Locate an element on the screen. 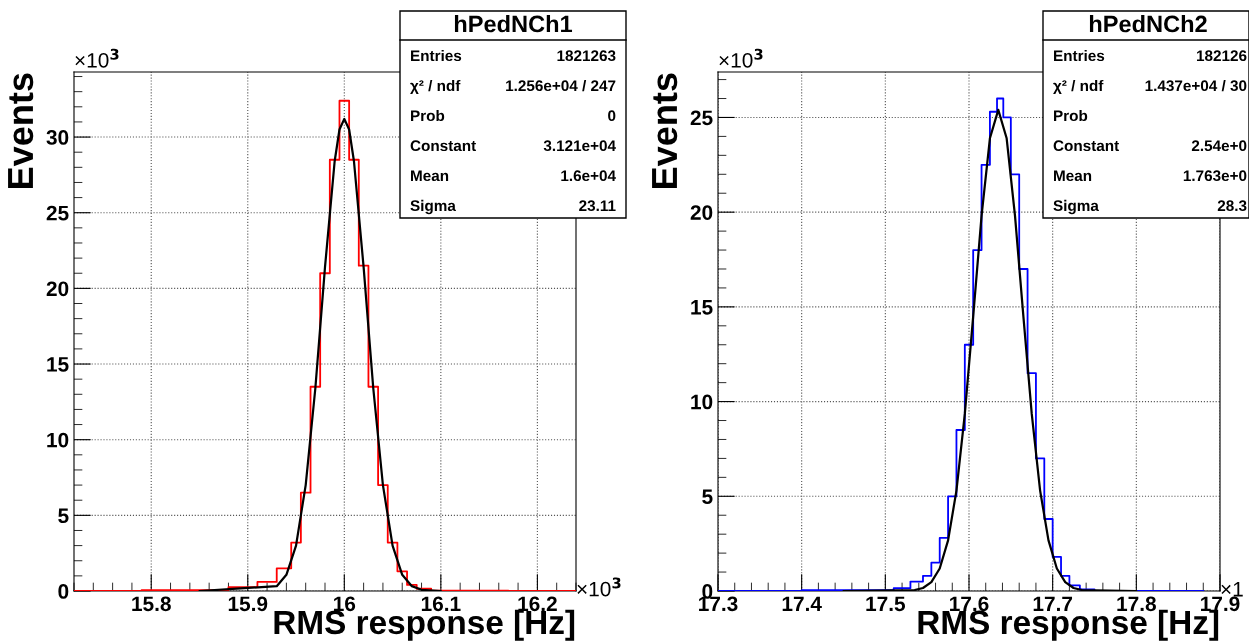  x-tick-label: 17.5 is located at coordinates (886, 604).